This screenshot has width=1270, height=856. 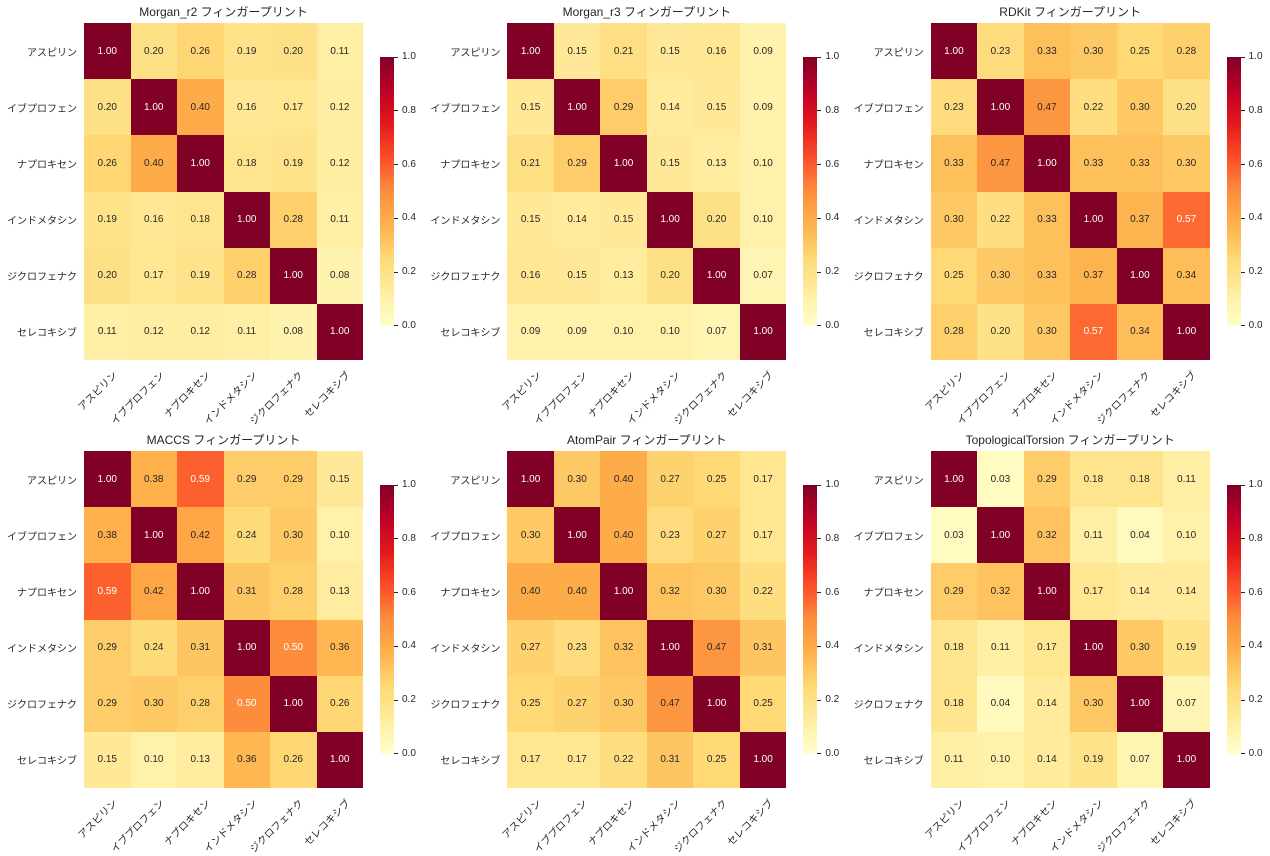 What do you see at coordinates (223, 12) in the screenshot?
I see `plot-title: Morgan_r2 フィンガープリント` at bounding box center [223, 12].